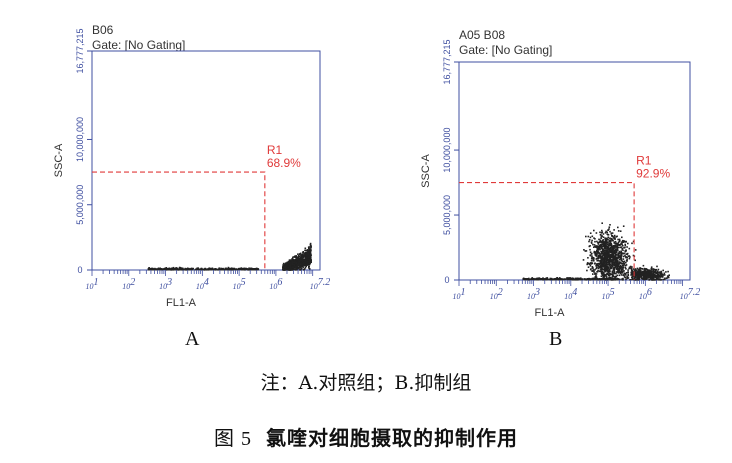 This screenshot has height=463, width=732. I want to click on region-gate-line, so click(547, 230).